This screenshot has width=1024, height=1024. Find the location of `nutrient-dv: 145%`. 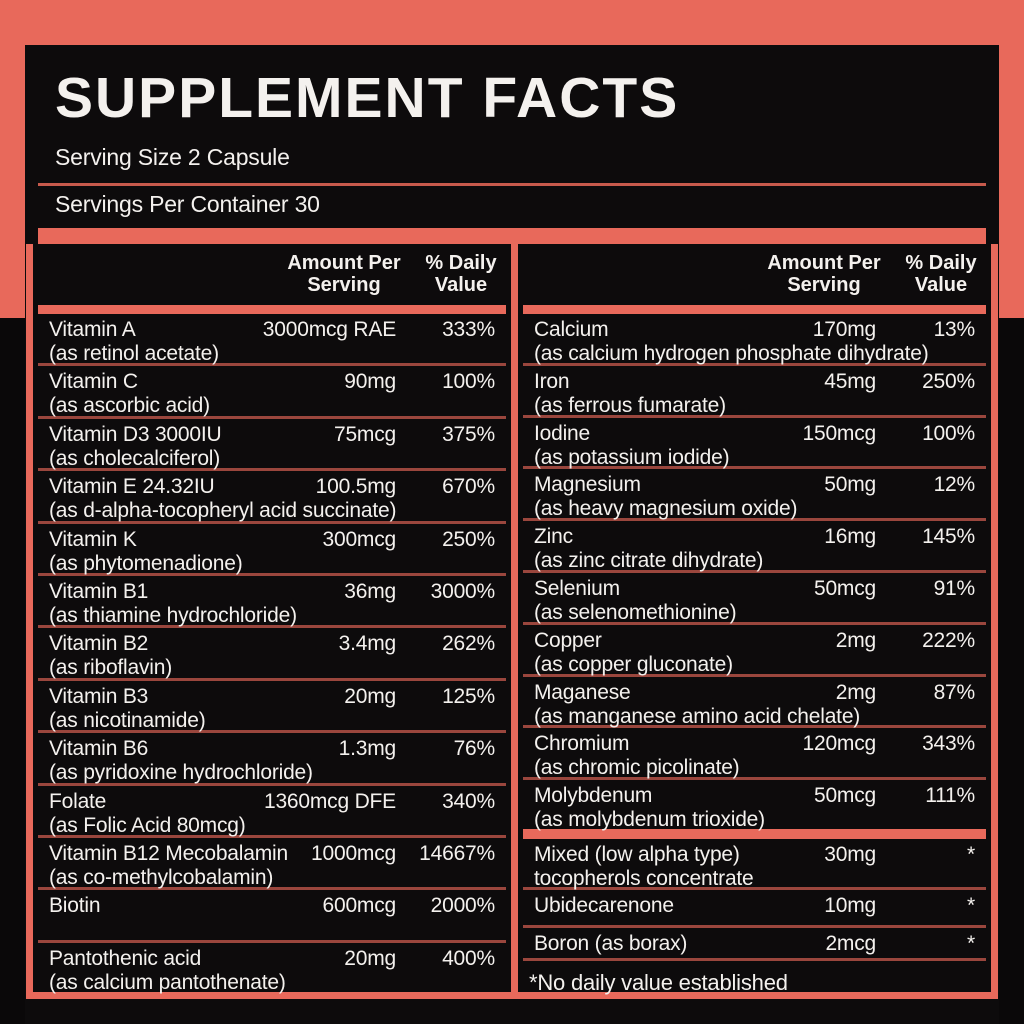

nutrient-dv: 145% is located at coordinates (948, 537).